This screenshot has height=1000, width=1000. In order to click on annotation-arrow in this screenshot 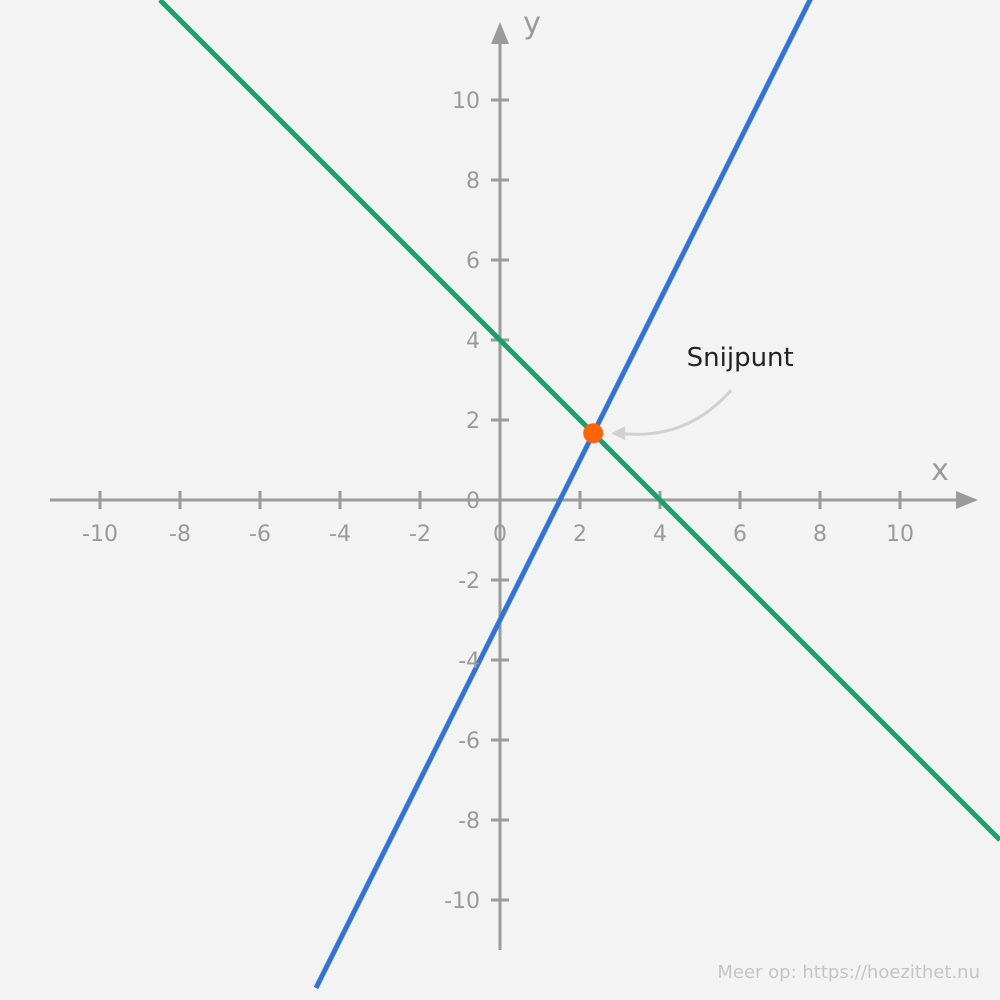, I will do `click(674, 412)`.